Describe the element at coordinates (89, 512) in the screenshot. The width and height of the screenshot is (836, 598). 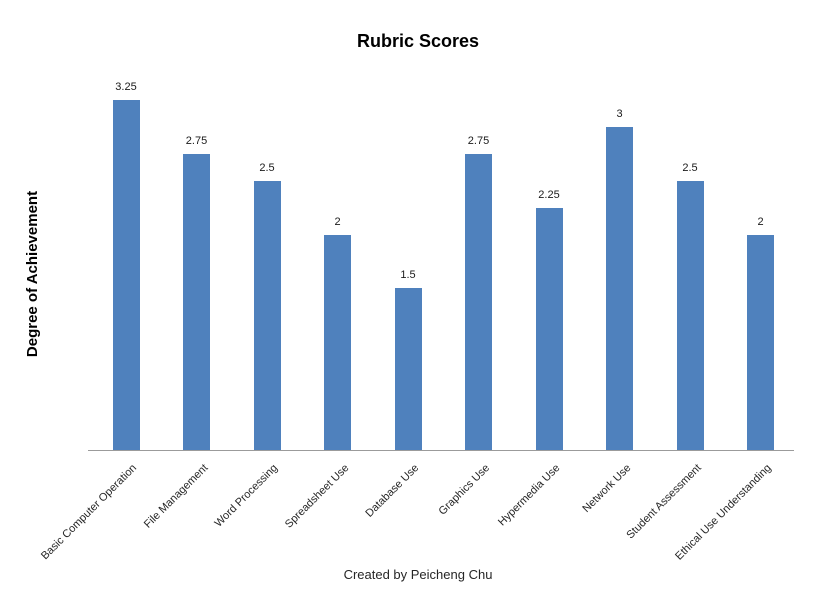
I see `x-axis-label: Basic Computer Operation` at that location.